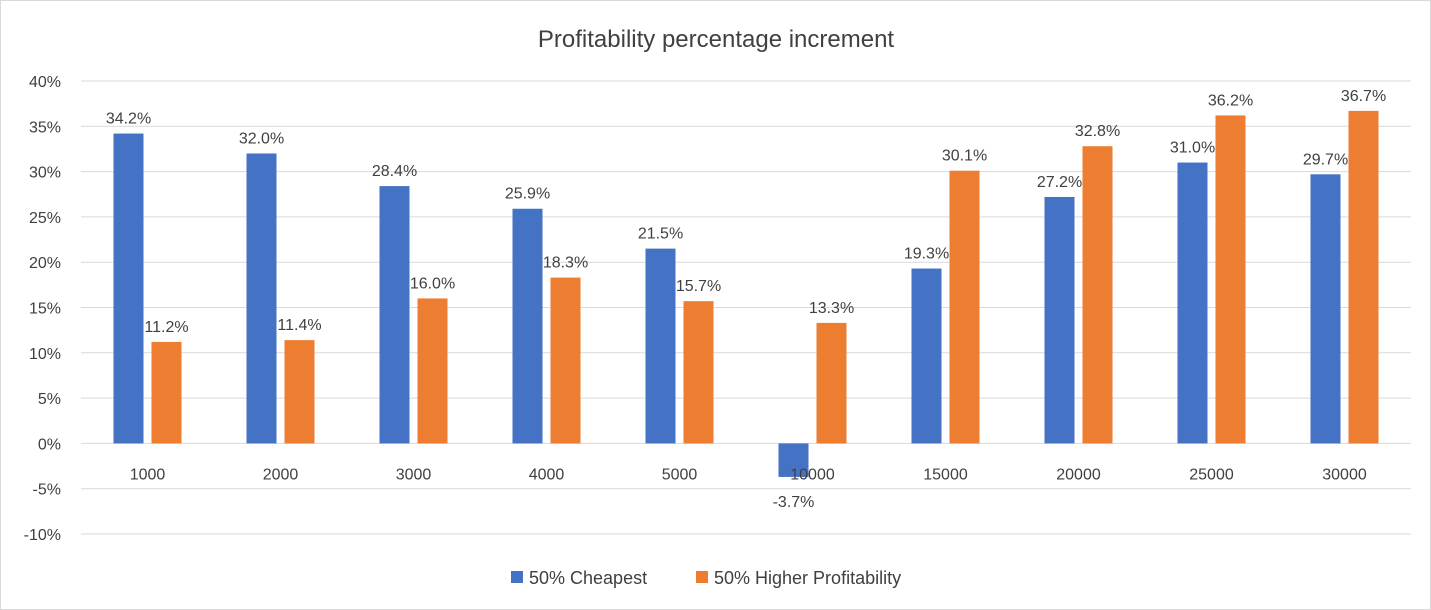  Describe the element at coordinates (680, 474) in the screenshot. I see `x-tick-label: 5000` at that location.